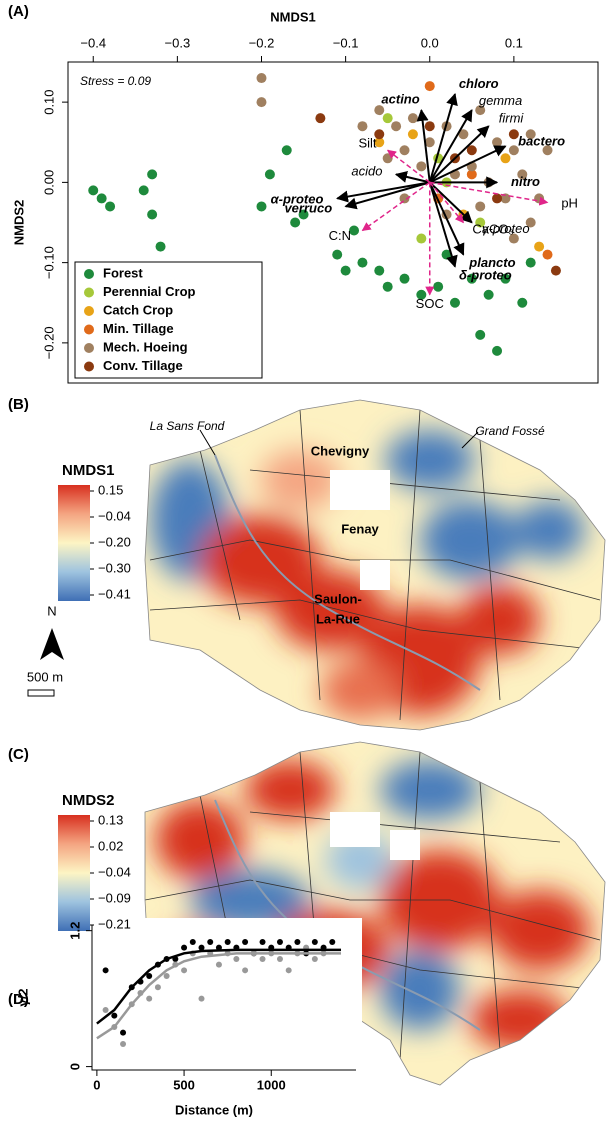 The height and width of the screenshot is (1126, 608). What do you see at coordinates (114, 593) in the screenshot?
I see `colorbar-tick-label: −0.41` at bounding box center [114, 593].